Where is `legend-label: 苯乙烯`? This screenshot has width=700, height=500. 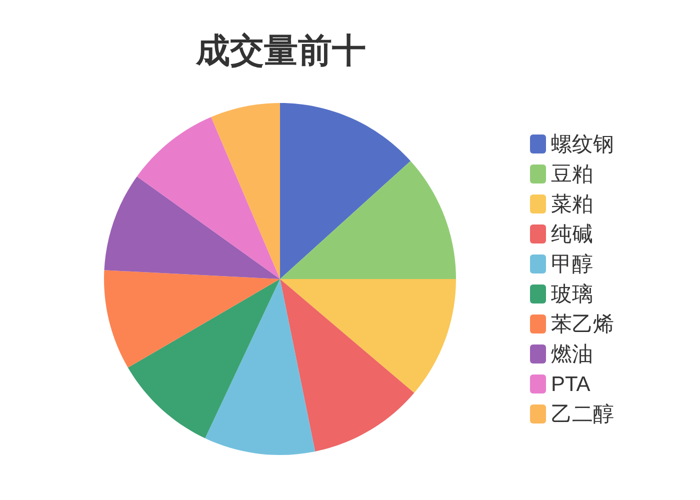 legend-label: 苯乙烯 is located at coordinates (582, 324).